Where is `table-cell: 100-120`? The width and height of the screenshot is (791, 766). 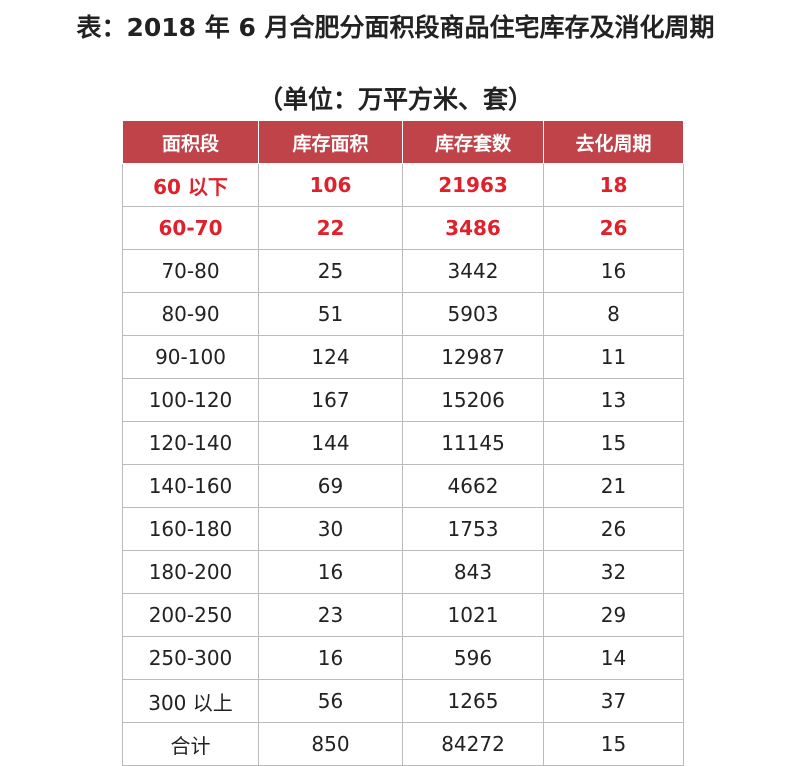
table-cell: 100-120 is located at coordinates (190, 400).